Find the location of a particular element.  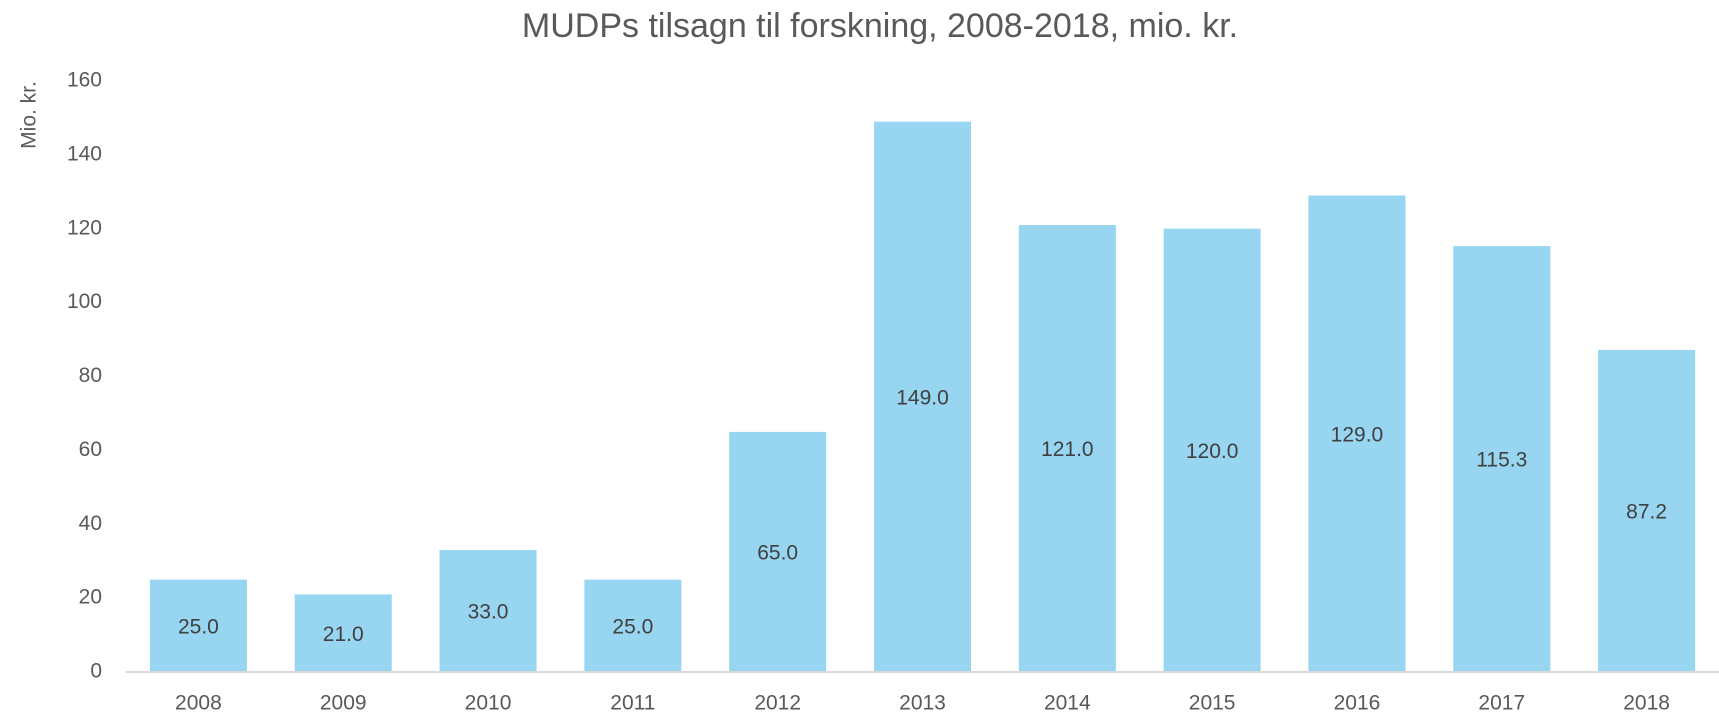

data-label: 87.2 is located at coordinates (1646, 511).